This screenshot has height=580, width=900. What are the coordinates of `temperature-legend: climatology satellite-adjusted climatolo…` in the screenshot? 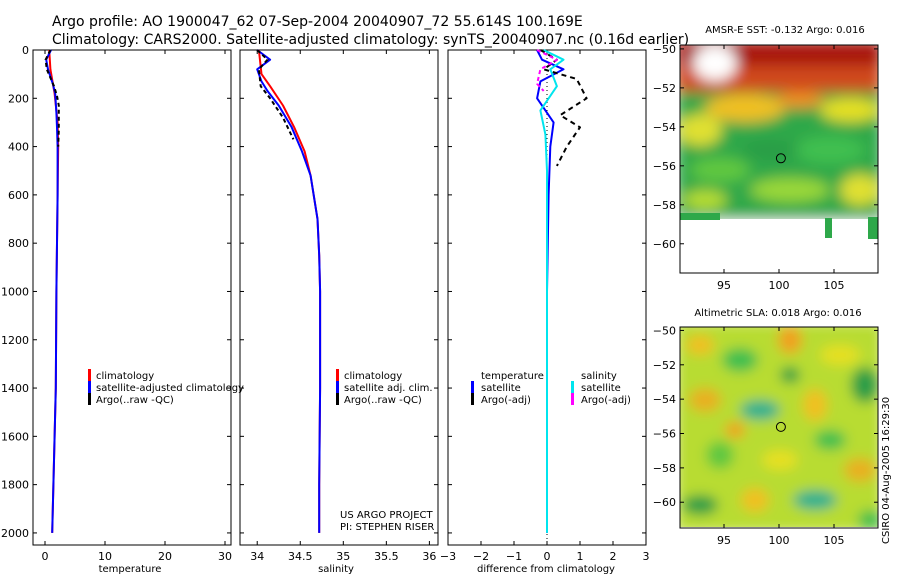 It's located at (166, 387).